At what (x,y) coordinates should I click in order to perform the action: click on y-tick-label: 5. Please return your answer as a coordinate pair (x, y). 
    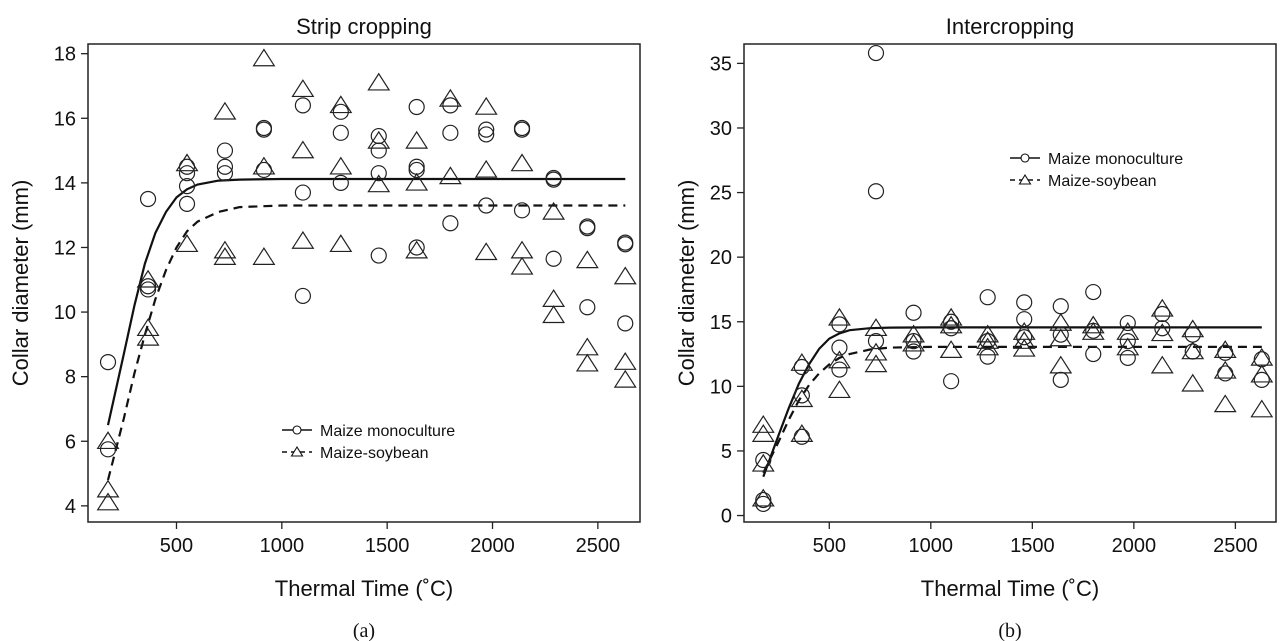
    Looking at the image, I should click on (726, 452).